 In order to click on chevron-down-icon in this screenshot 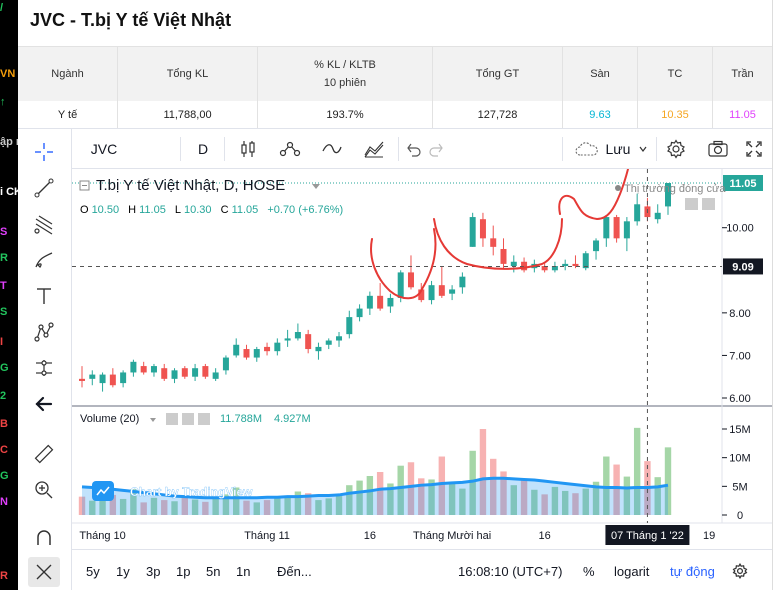, I will do `click(643, 149)`.